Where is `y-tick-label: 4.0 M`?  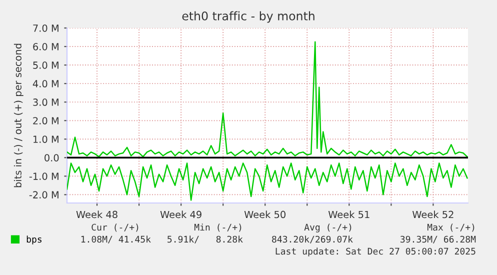
y-tick-label: 4.0 M is located at coordinates (45, 84).